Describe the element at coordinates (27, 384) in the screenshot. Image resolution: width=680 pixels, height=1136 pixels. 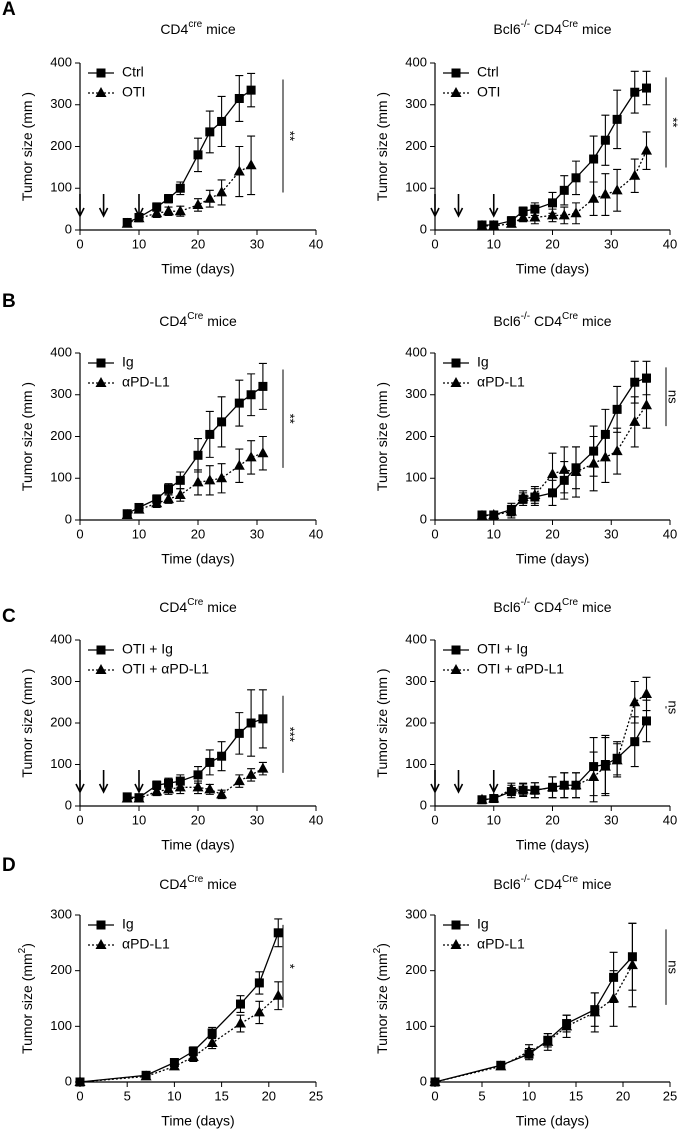
I see `y-axis-label-part: )` at that location.